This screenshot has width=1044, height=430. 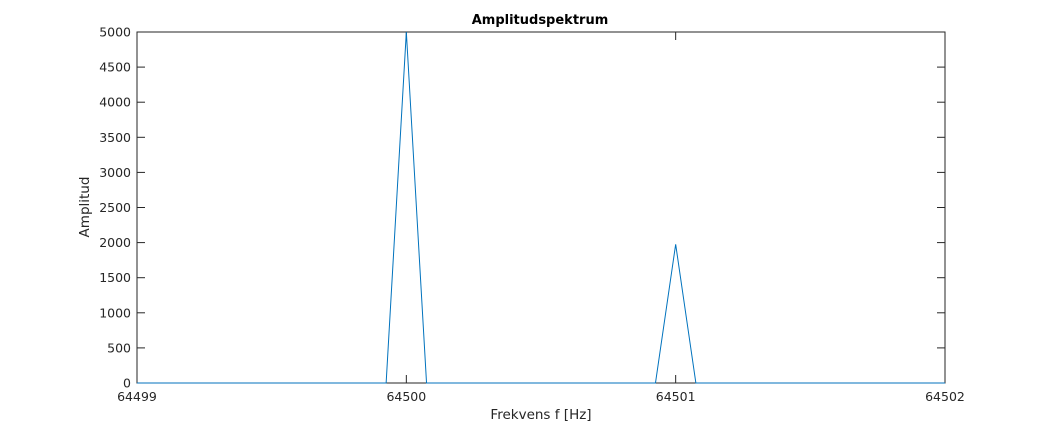 What do you see at coordinates (115, 277) in the screenshot?
I see `y-tick-label: 1500` at bounding box center [115, 277].